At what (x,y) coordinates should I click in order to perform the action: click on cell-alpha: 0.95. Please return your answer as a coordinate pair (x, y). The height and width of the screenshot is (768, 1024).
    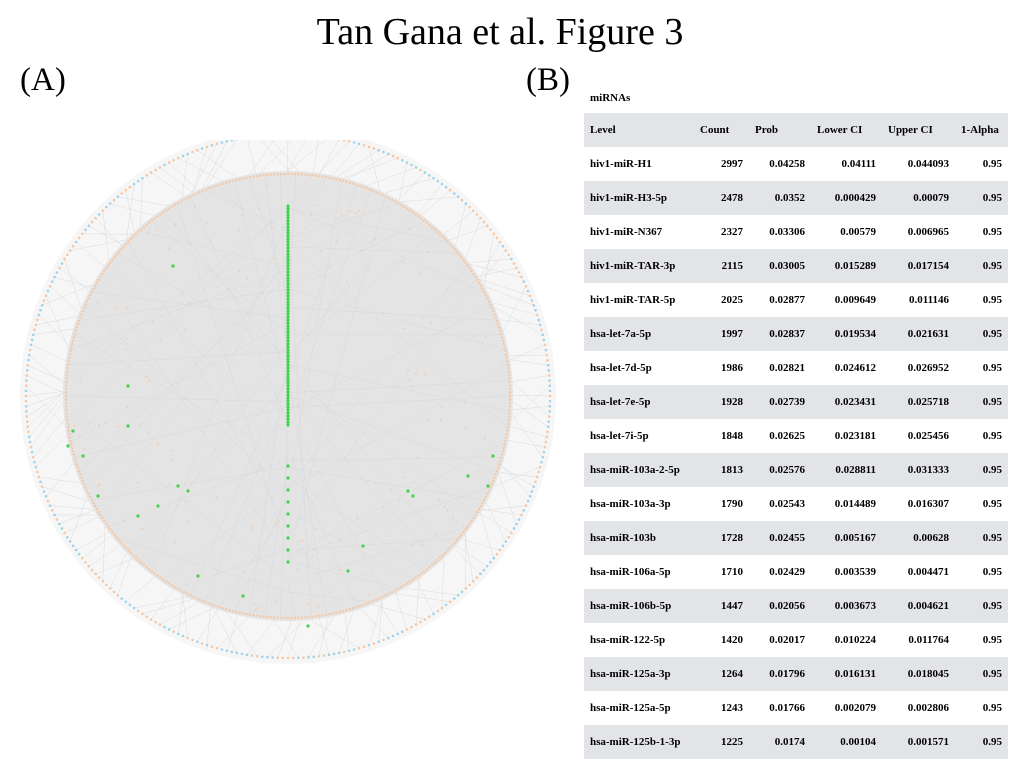
    Looking at the image, I should click on (992, 232).